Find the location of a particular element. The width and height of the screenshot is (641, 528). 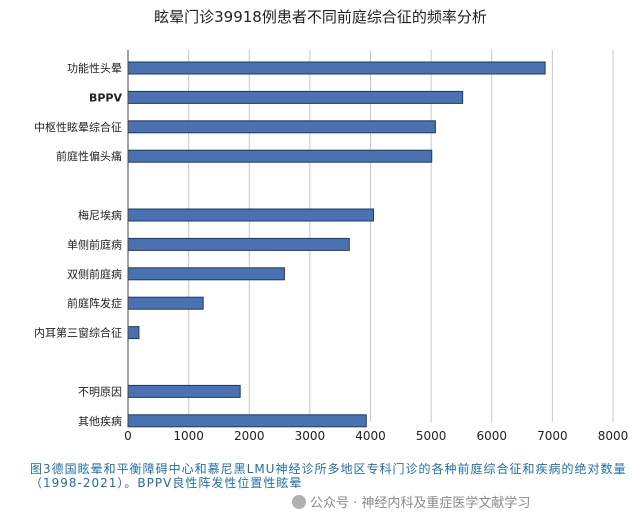

category-label-7: 双侧前庭病 is located at coordinates (94, 274).